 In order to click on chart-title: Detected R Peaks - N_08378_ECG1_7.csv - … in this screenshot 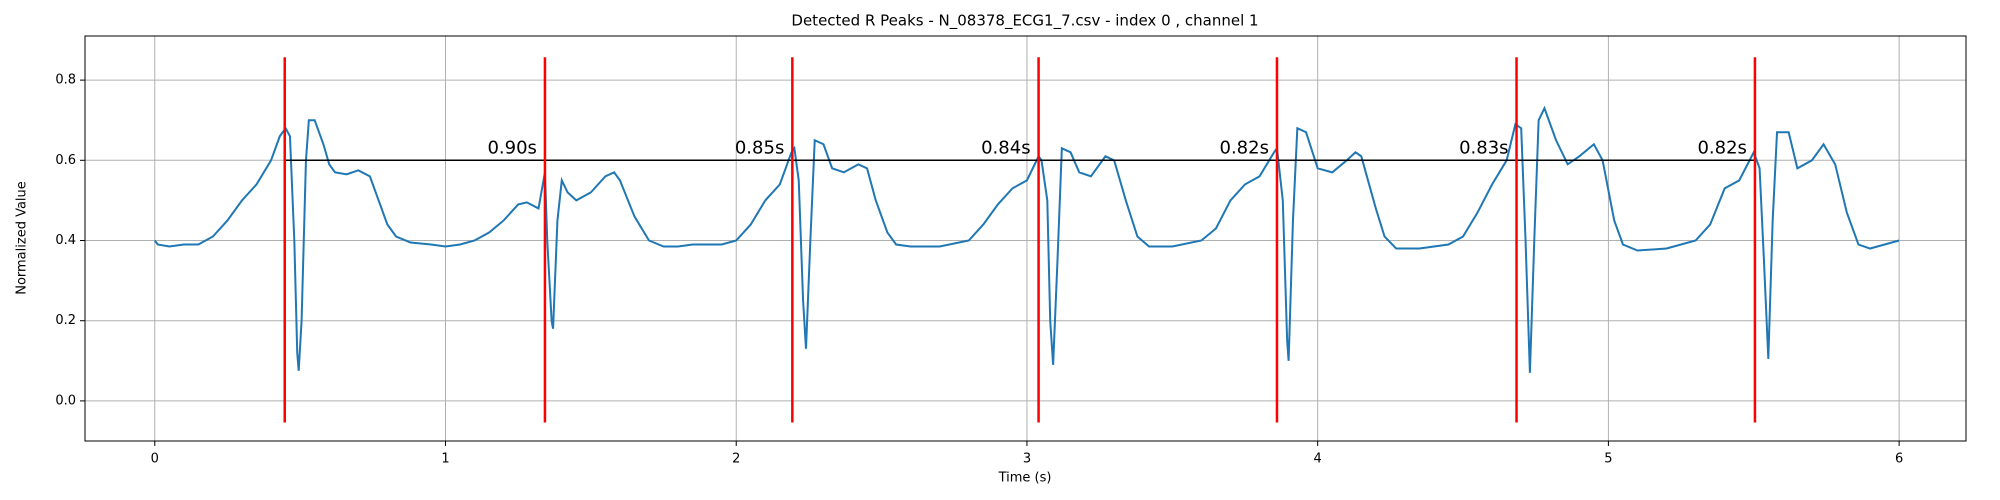, I will do `click(1024, 21)`.